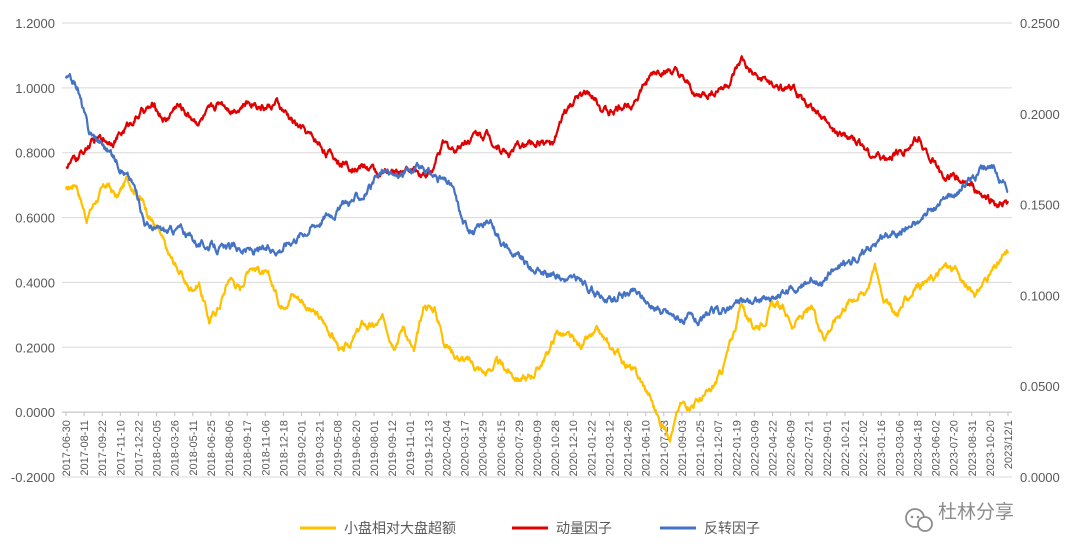 The width and height of the screenshot is (1080, 556). Describe the element at coordinates (466, 448) in the screenshot. I see `x-tick-label: 2020-03-17` at that location.